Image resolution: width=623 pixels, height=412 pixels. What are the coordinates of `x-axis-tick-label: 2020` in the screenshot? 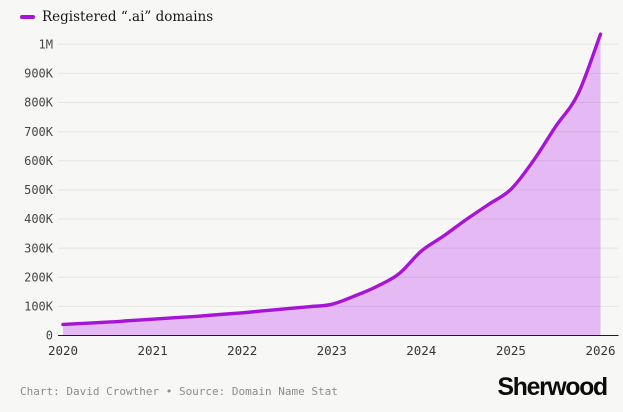 It's located at (63, 350).